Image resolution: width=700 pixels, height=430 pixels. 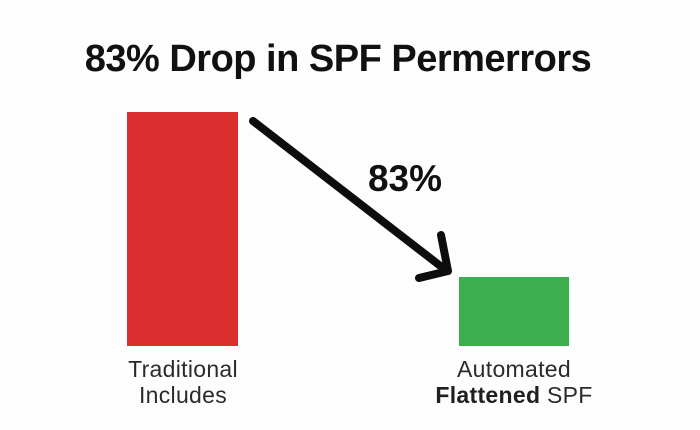 I want to click on label-automated-flattened-spf: Automated Flattened SPF, so click(x=514, y=382).